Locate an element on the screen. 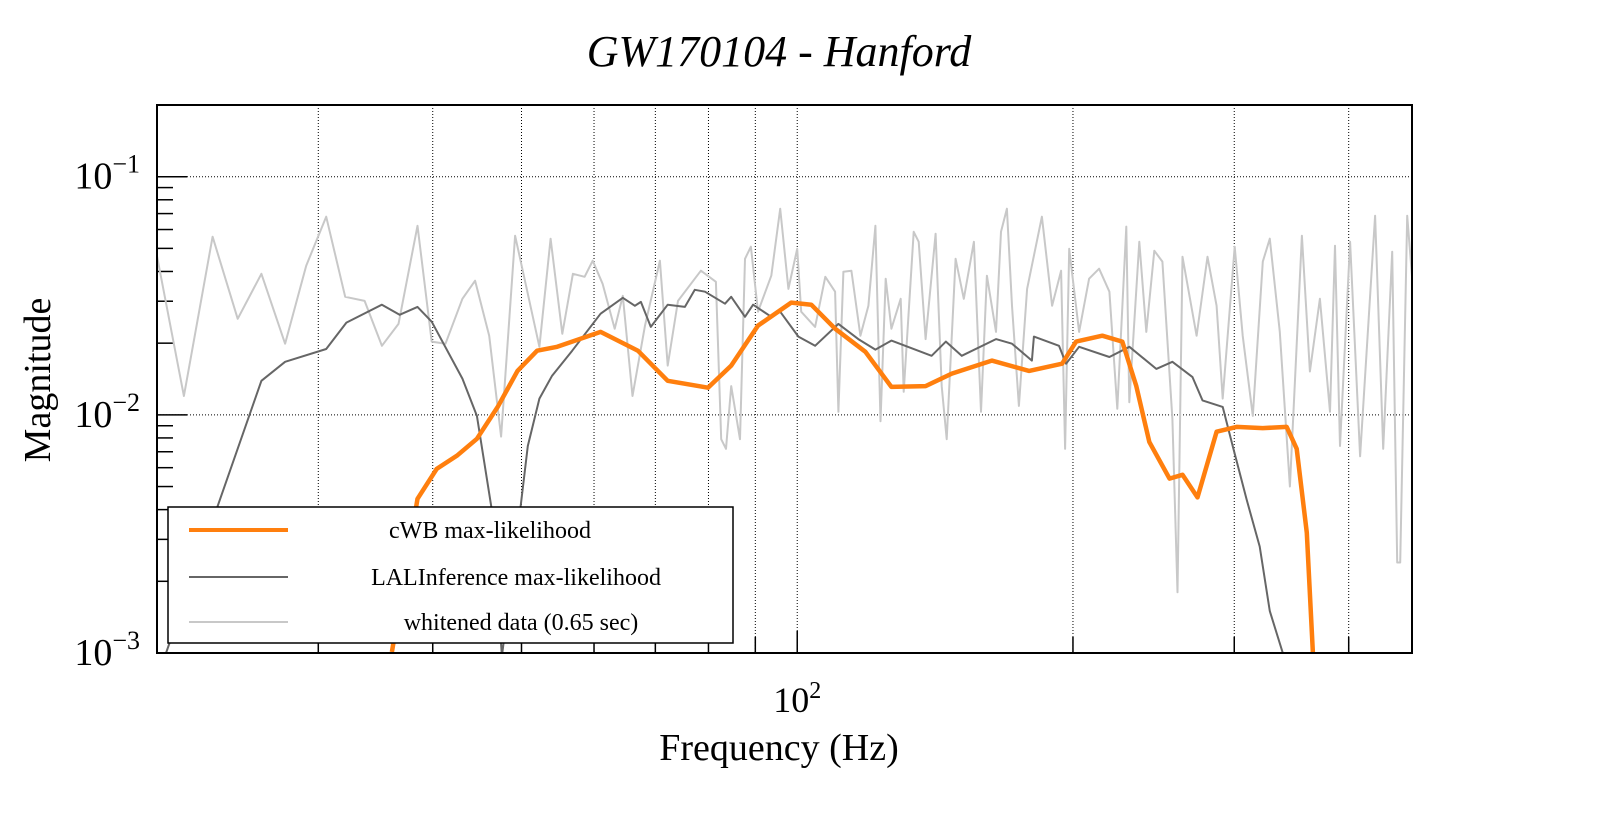 The width and height of the screenshot is (1599, 813). y-tick-label-exponent: −1 is located at coordinates (126, 164).